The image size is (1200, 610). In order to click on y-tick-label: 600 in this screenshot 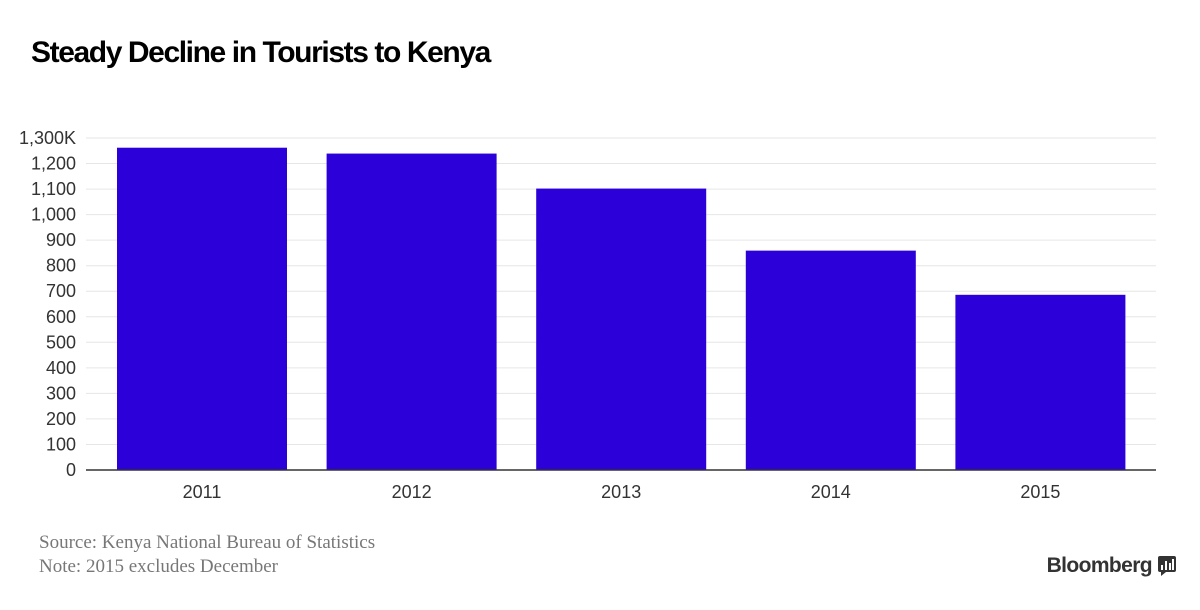, I will do `click(61, 317)`.